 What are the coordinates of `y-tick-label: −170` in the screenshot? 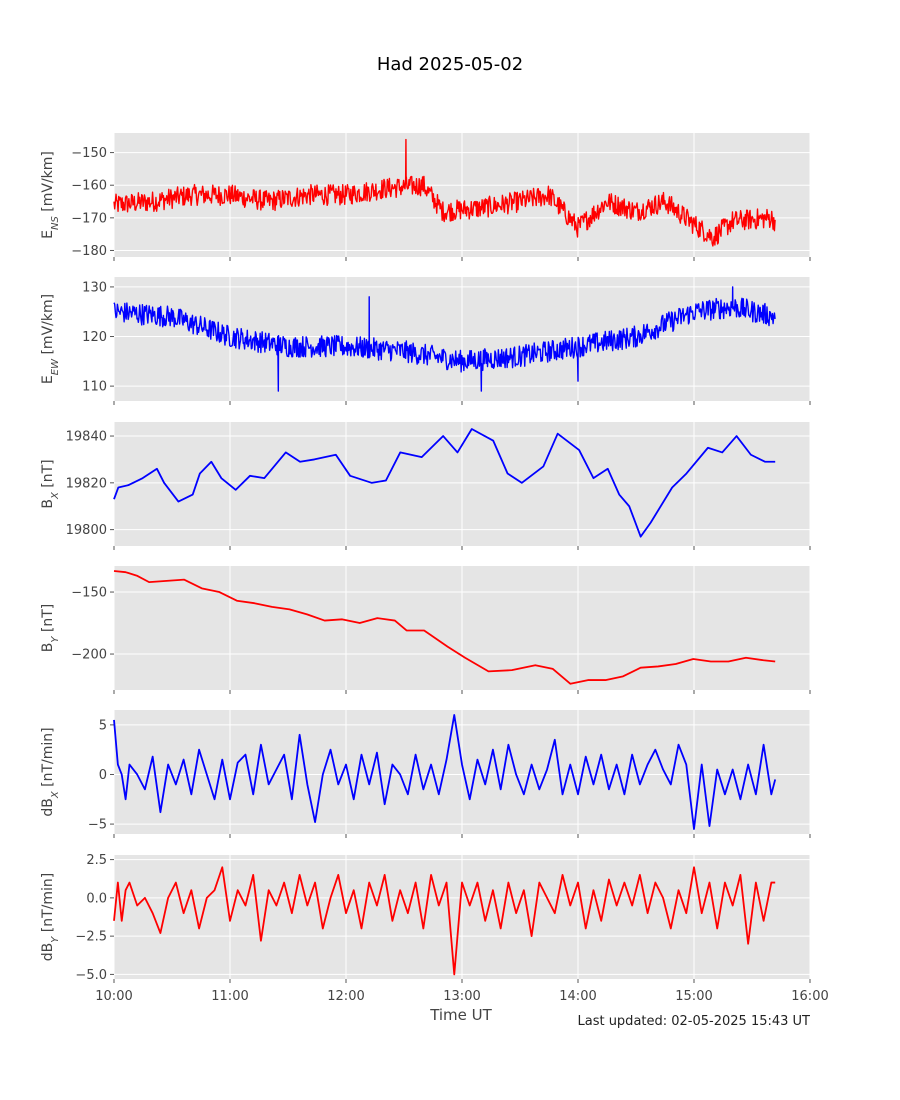 It's located at (89, 218).